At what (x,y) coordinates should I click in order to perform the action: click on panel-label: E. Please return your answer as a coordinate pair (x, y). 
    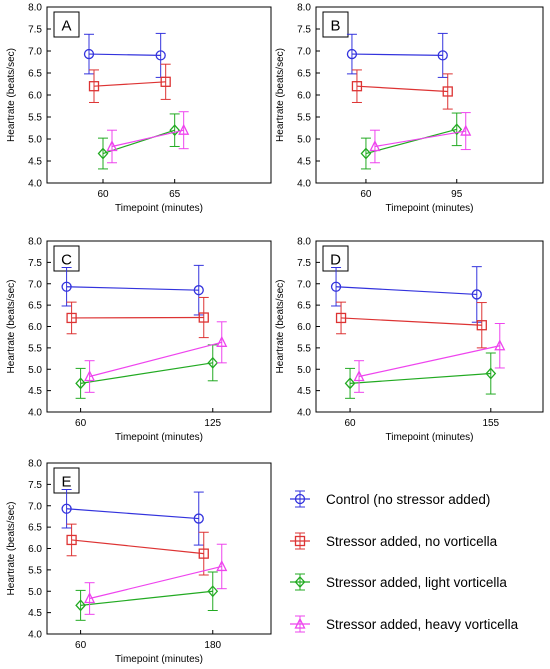
    Looking at the image, I should click on (66, 482).